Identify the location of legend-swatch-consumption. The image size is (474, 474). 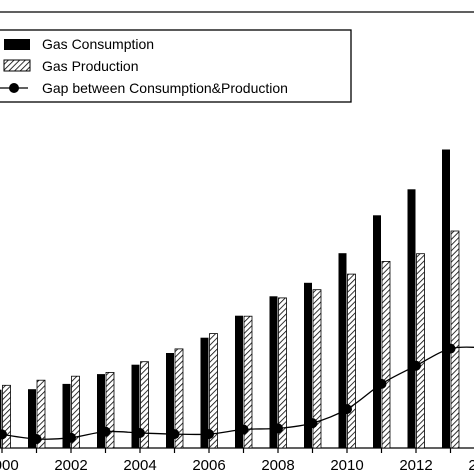
(17, 44).